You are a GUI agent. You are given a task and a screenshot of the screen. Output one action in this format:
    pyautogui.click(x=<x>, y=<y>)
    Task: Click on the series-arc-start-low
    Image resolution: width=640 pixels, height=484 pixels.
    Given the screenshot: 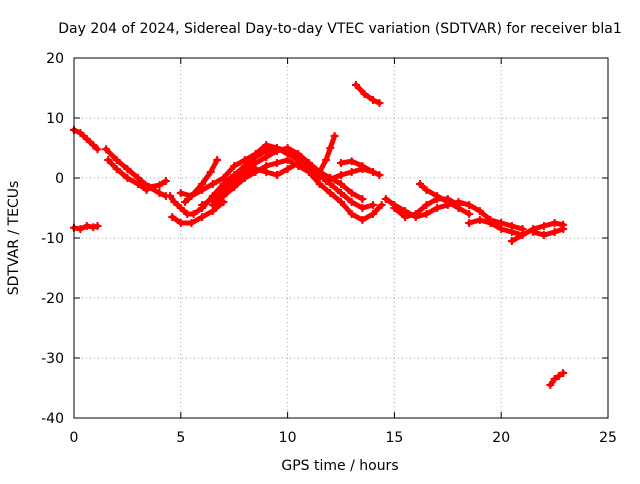 What is the action you would take?
    pyautogui.click(x=86, y=227)
    